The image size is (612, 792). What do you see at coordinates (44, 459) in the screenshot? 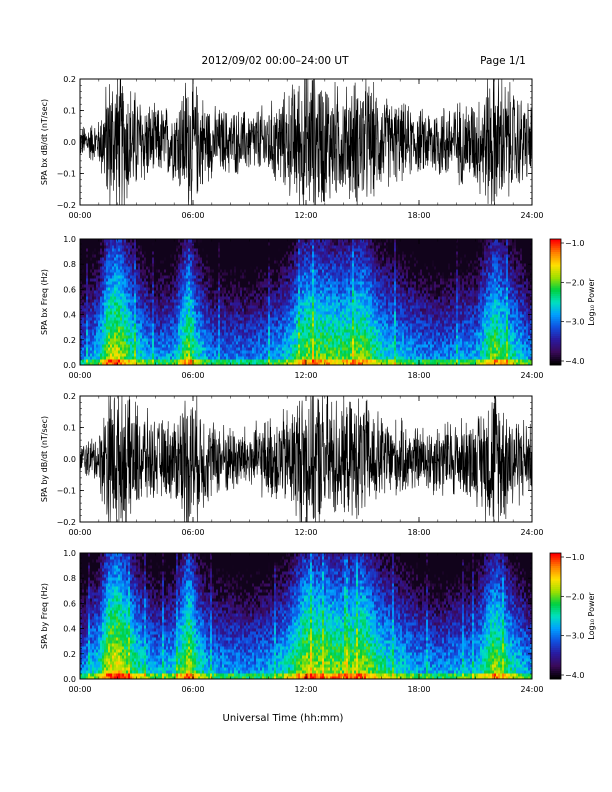
I see `y-axis-label: SPA by dB/dt (nT/sec)` at bounding box center [44, 459].